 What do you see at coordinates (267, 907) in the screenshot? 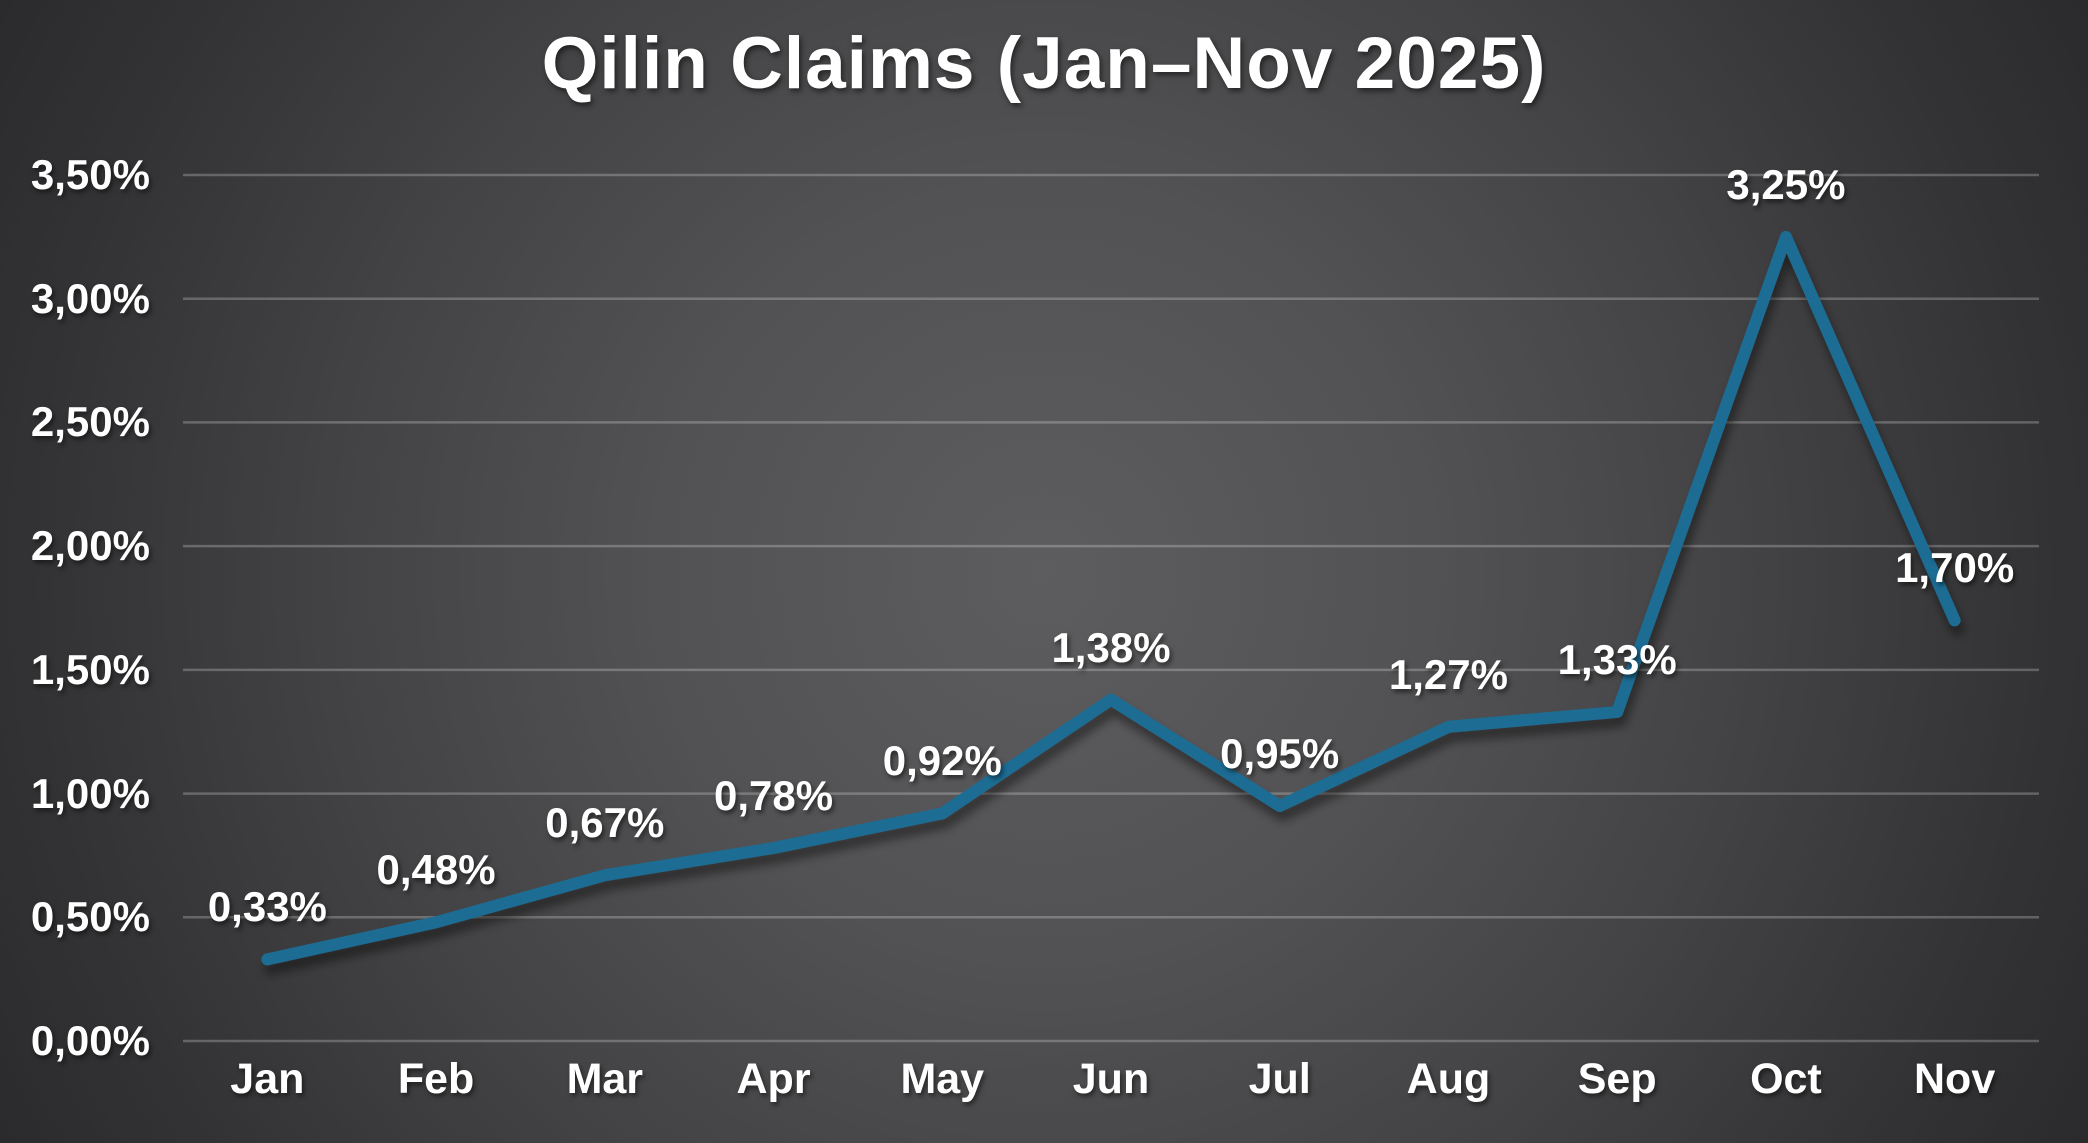
I see `data-label: 0,33%` at bounding box center [267, 907].